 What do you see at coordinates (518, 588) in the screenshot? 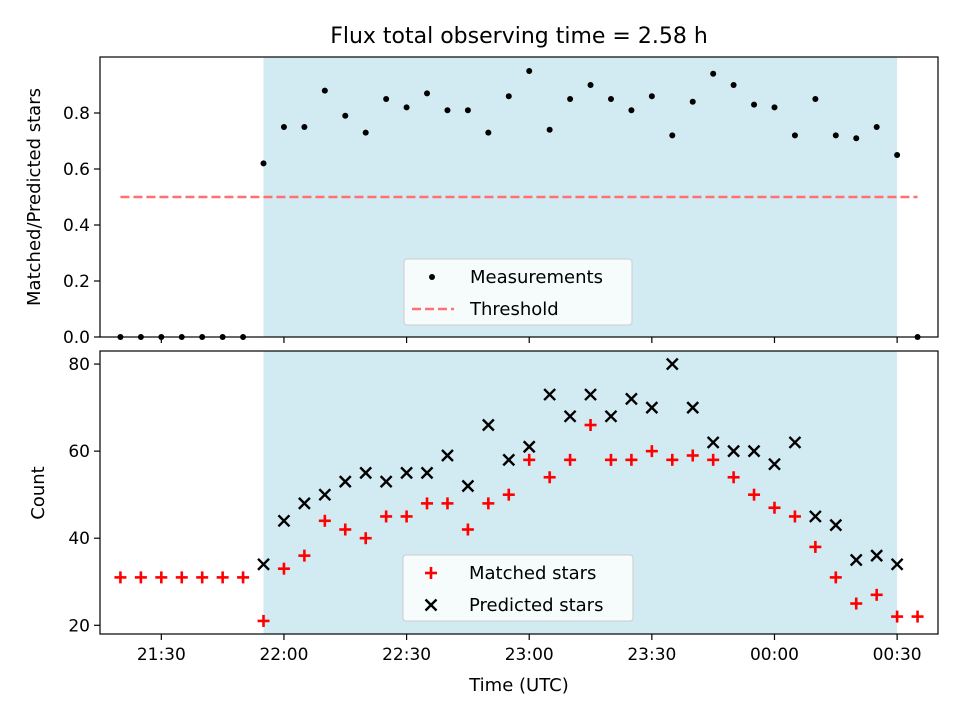
I see `bottom-legend: Matched stars Predicted stars` at bounding box center [518, 588].